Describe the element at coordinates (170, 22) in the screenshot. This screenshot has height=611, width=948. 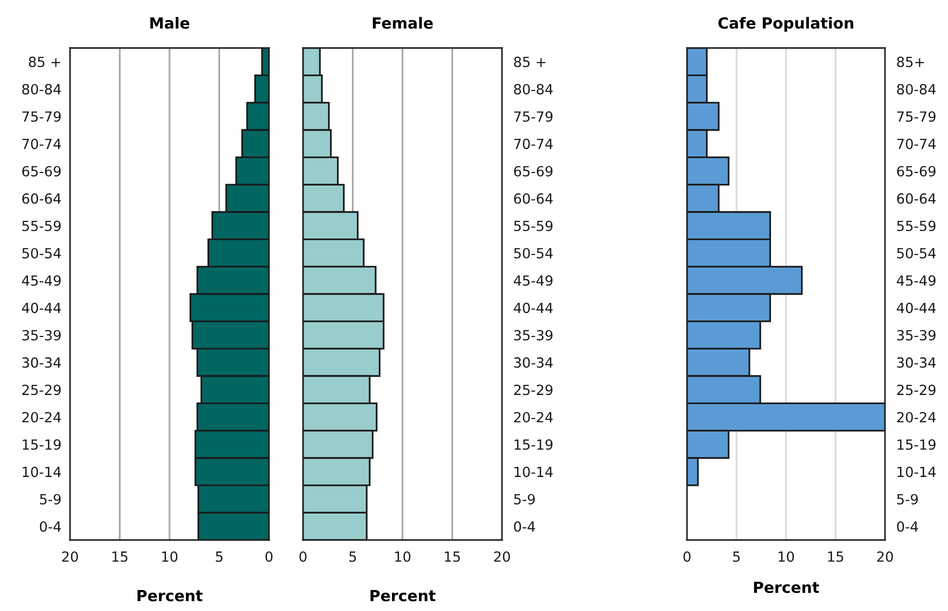
I see `chart-title: Male` at that location.